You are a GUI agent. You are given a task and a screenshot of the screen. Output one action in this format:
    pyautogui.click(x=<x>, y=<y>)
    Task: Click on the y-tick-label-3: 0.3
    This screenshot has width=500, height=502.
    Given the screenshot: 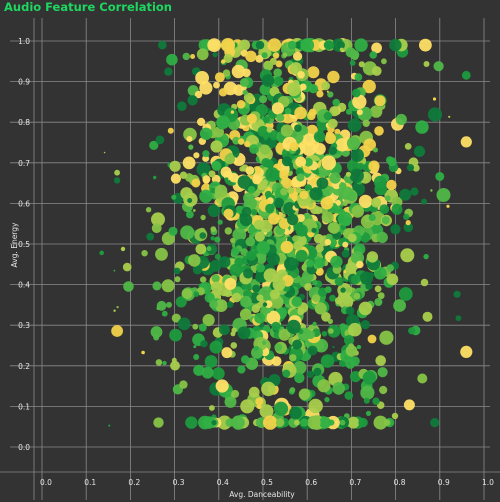 What is the action you would take?
    pyautogui.click(x=24, y=325)
    